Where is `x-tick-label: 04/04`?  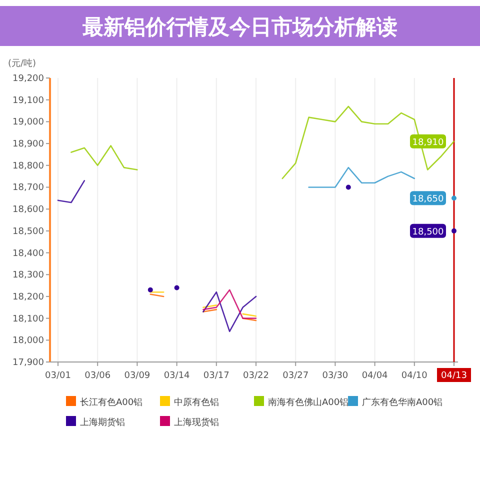
x-tick-label: 04/04 is located at coordinates (375, 376).